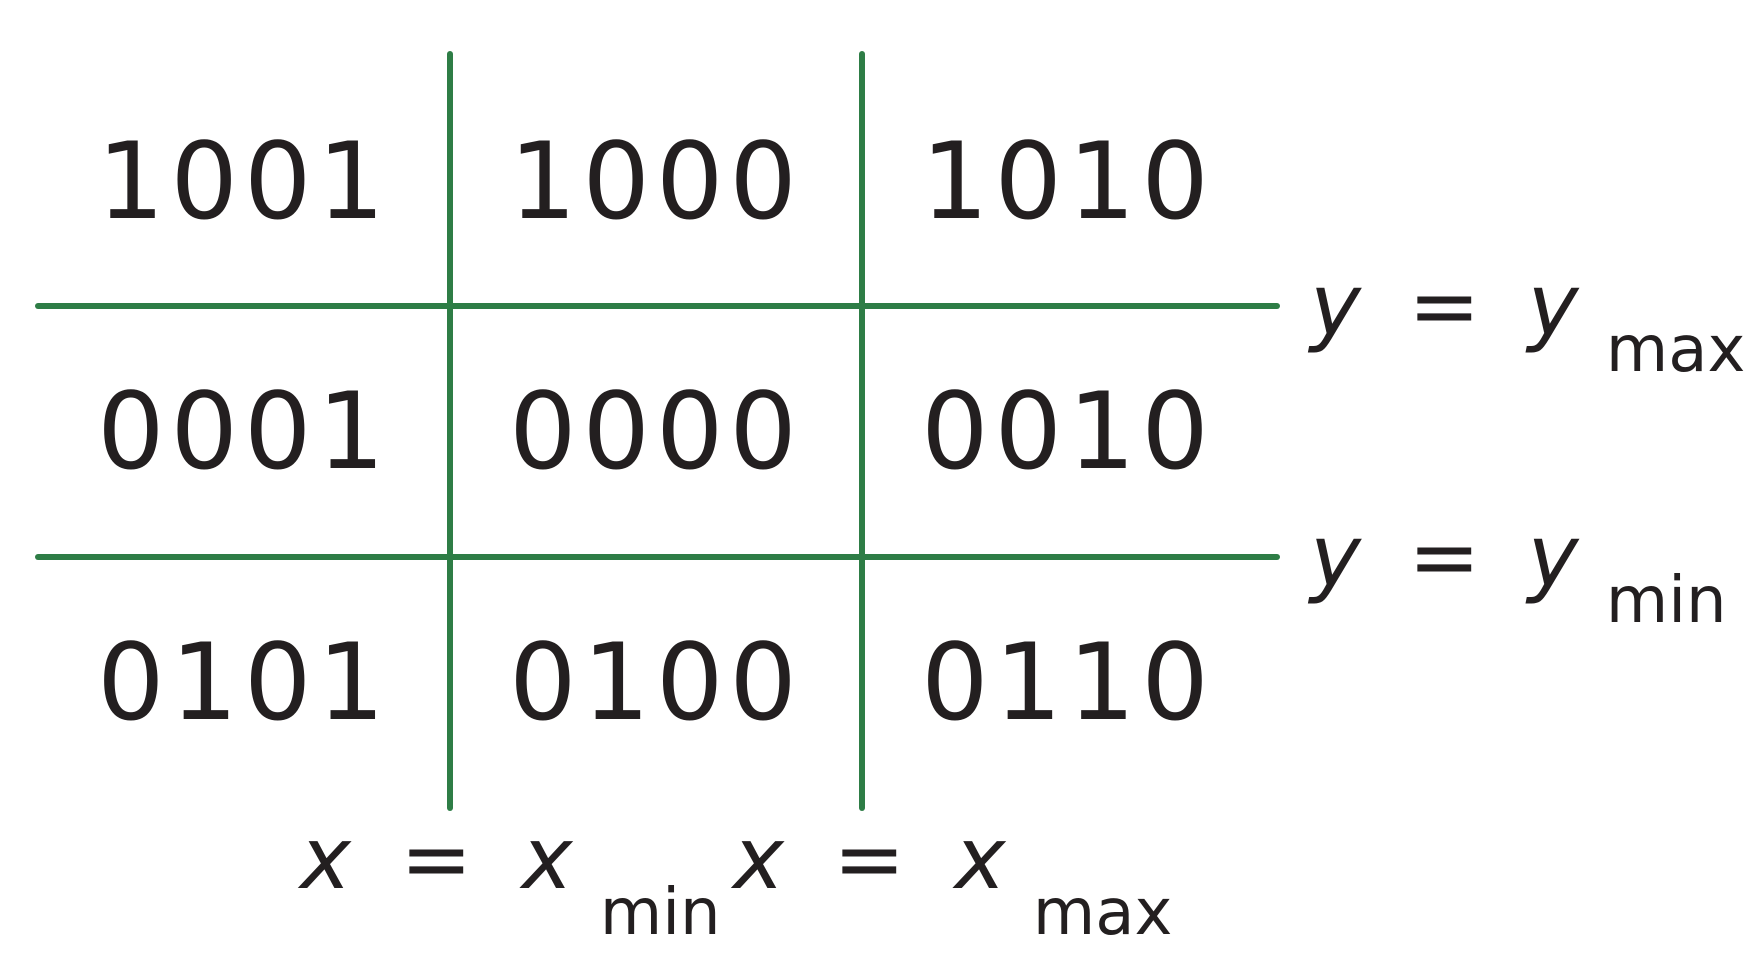 The height and width of the screenshot is (954, 1746). What do you see at coordinates (1068, 431) in the screenshot?
I see `region-code-middle-right: 0010` at bounding box center [1068, 431].